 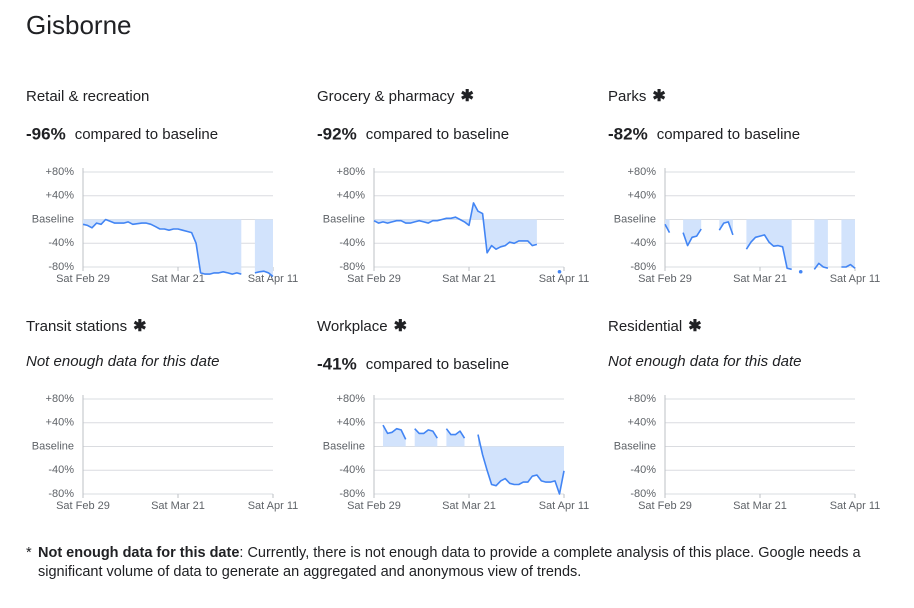 I want to click on place-title: Gisborne, so click(x=79, y=25).